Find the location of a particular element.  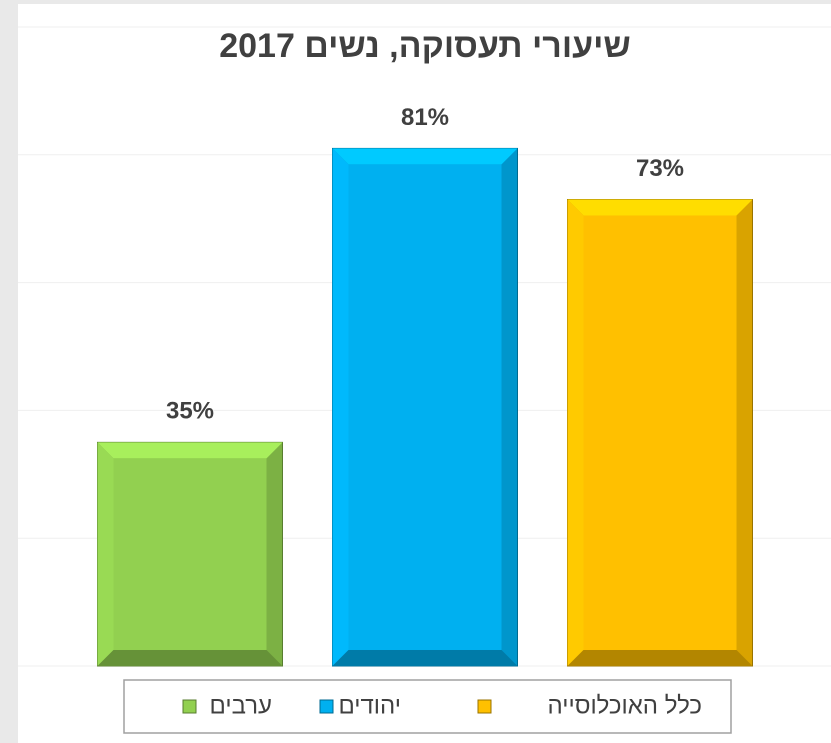

data-label: 35% is located at coordinates (190, 411).